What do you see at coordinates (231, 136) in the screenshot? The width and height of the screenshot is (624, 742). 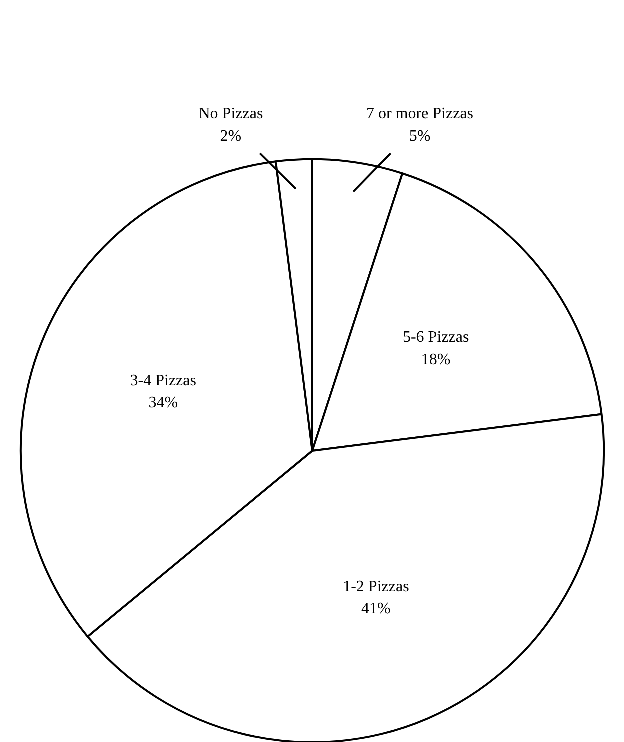 I see `data-label: 2%` at bounding box center [231, 136].